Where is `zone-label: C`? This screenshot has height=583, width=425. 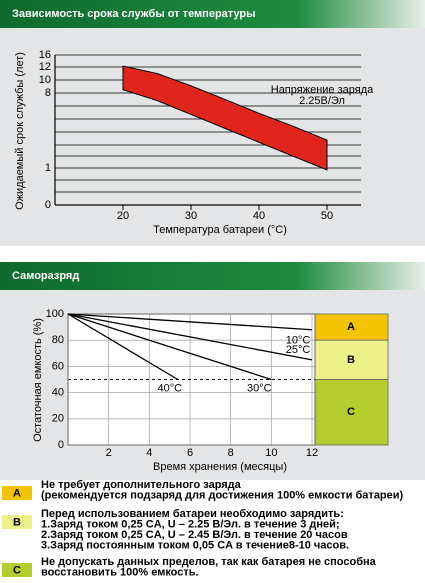
zone-label: C is located at coordinates (351, 412).